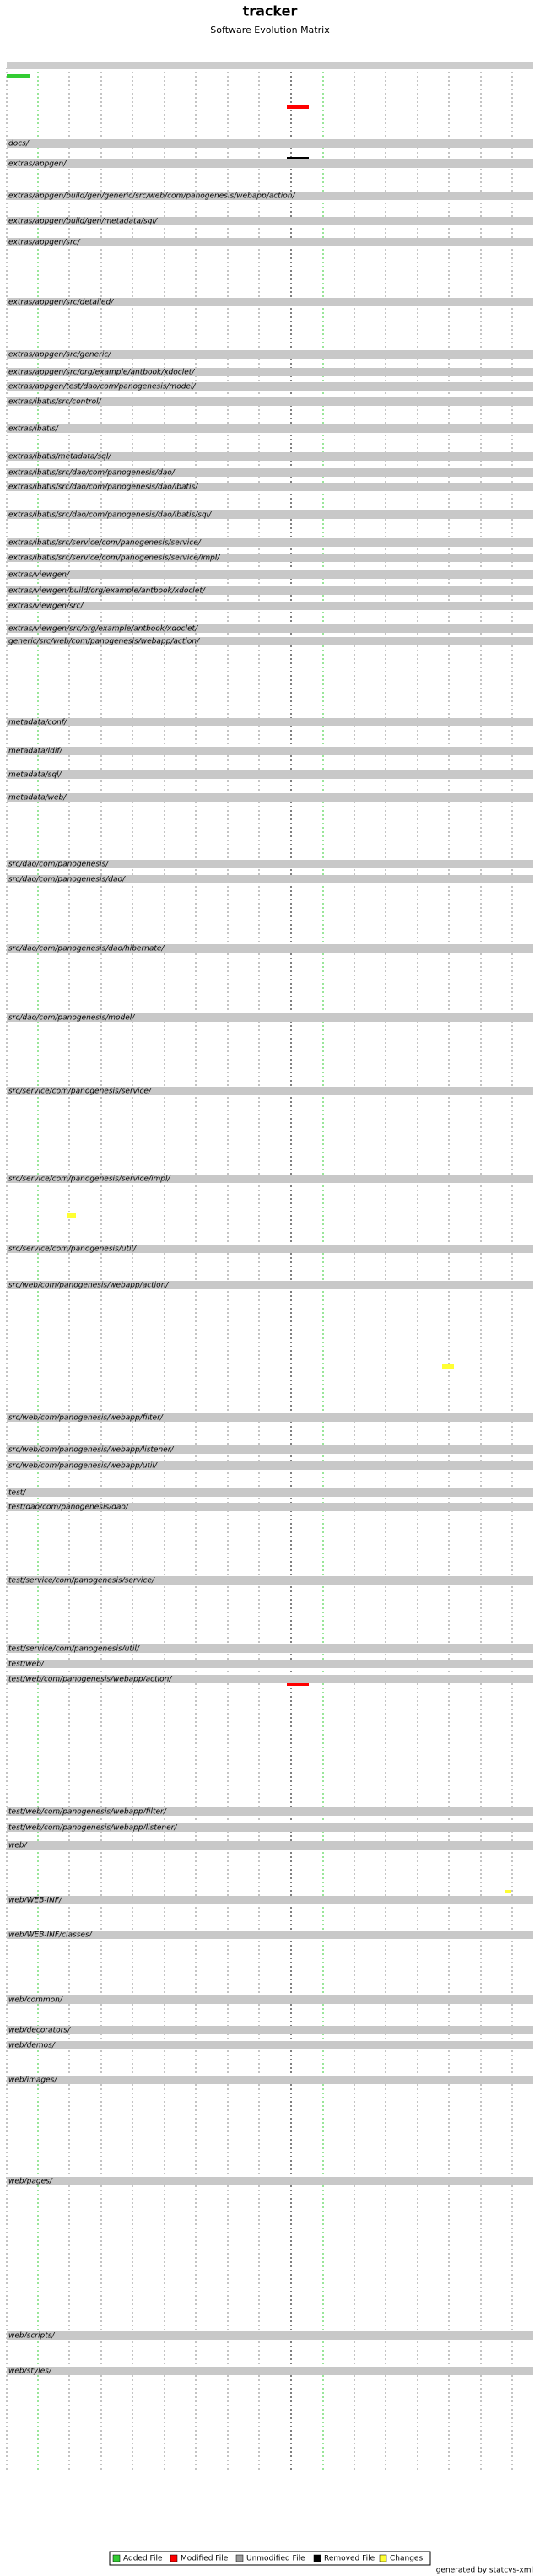 The image size is (540, 2576). Describe the element at coordinates (83, 222) in the screenshot. I see `directory-label: extras/appgen/build/gen/metadata/sql/` at that location.